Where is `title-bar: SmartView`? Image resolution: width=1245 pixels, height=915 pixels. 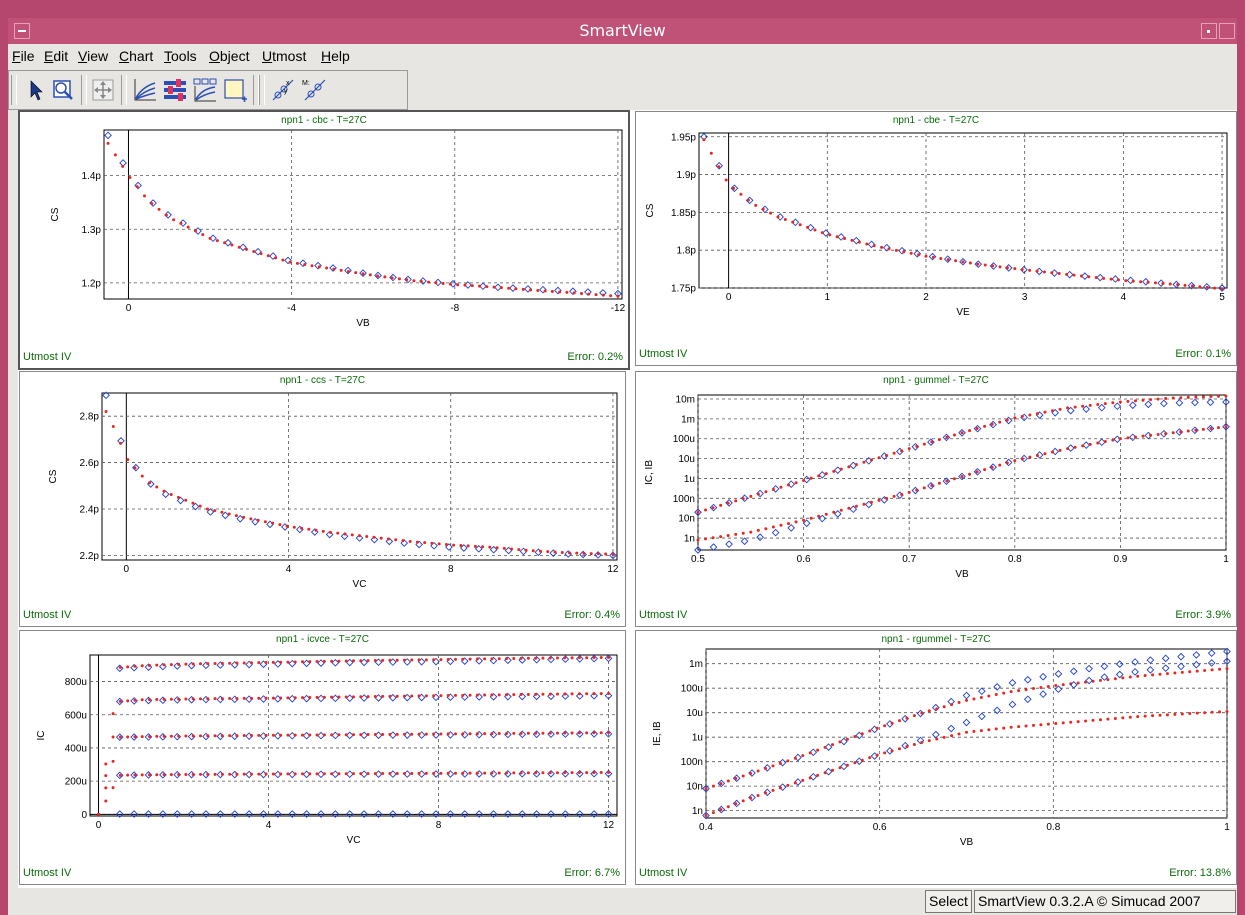
title-bar: SmartView is located at coordinates (622, 31).